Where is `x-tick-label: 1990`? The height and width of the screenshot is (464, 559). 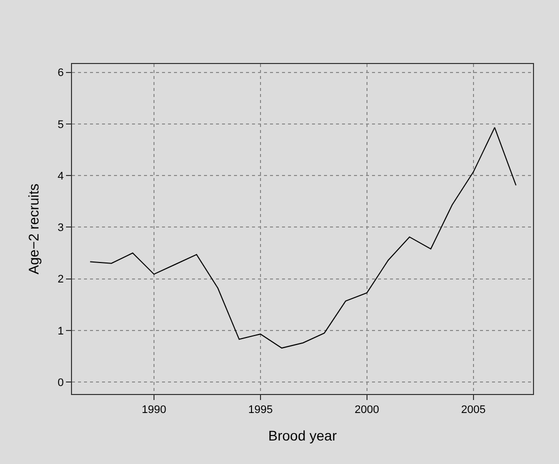
x-tick-label: 1990 is located at coordinates (154, 410).